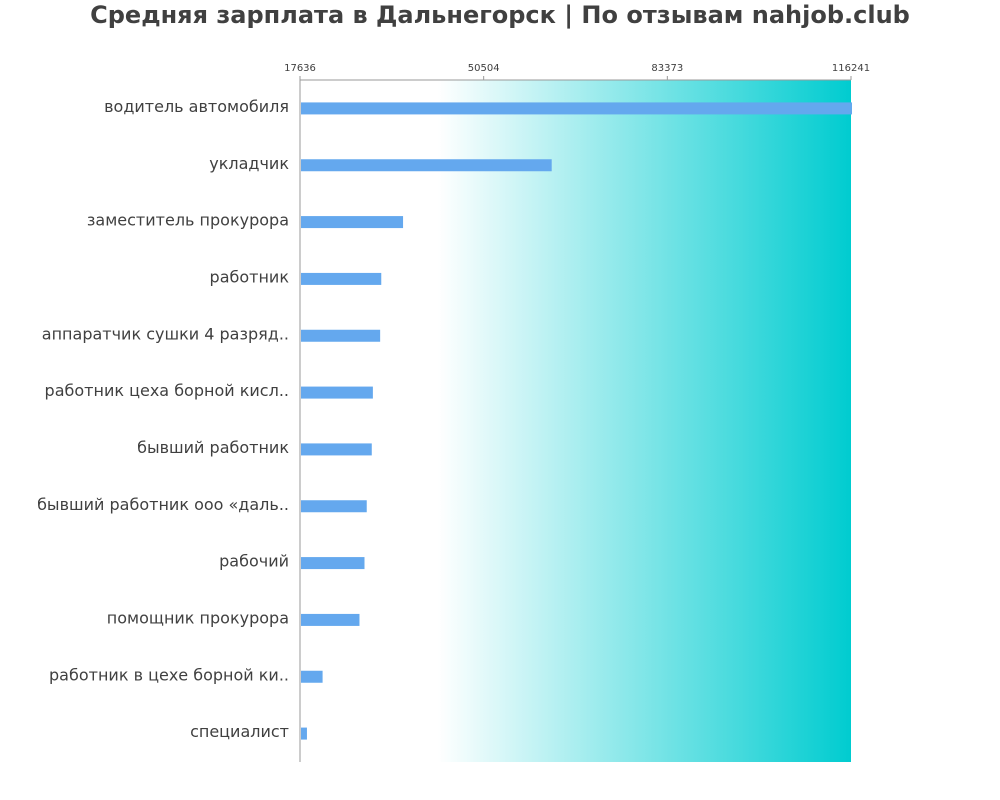 The width and height of the screenshot is (1000, 800). What do you see at coordinates (198, 617) in the screenshot?
I see `category-label: помощник прокурора` at bounding box center [198, 617].